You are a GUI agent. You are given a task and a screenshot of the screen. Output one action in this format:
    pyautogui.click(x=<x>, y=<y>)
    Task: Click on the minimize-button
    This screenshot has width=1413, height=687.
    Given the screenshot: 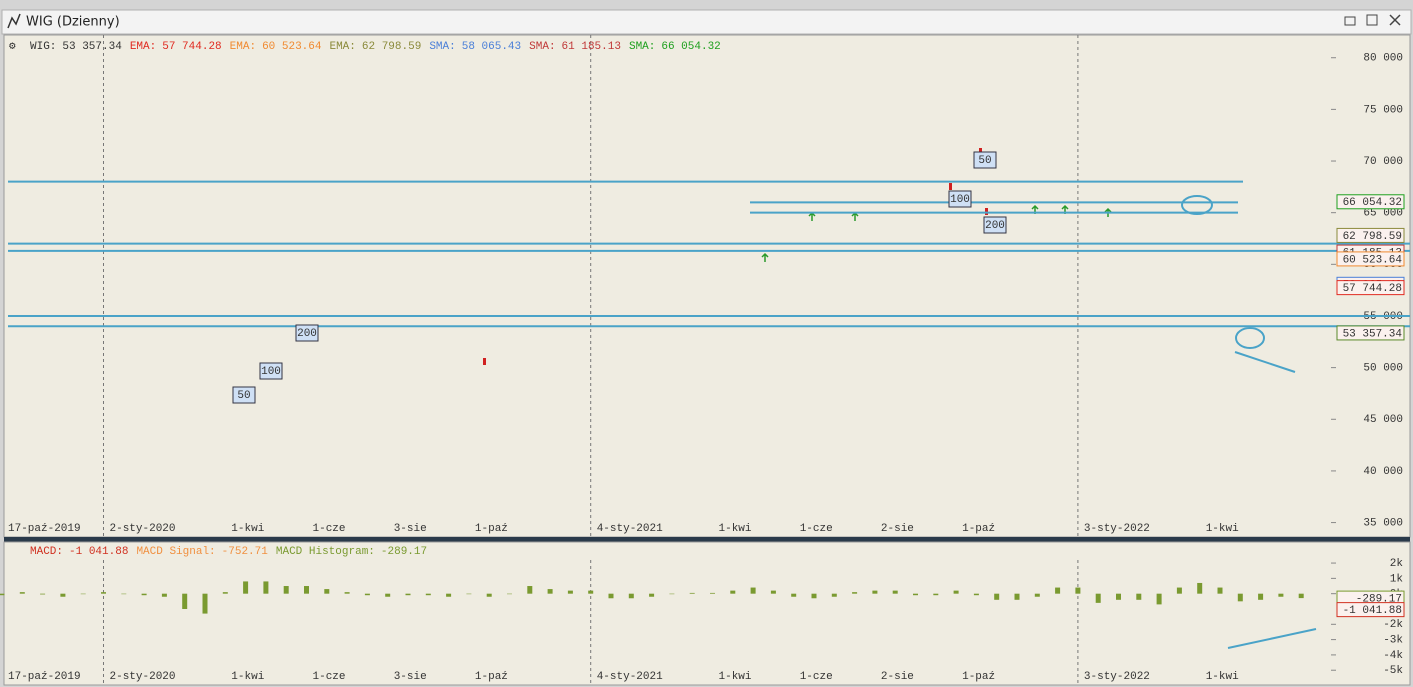 What is the action you would take?
    pyautogui.click(x=1350, y=21)
    